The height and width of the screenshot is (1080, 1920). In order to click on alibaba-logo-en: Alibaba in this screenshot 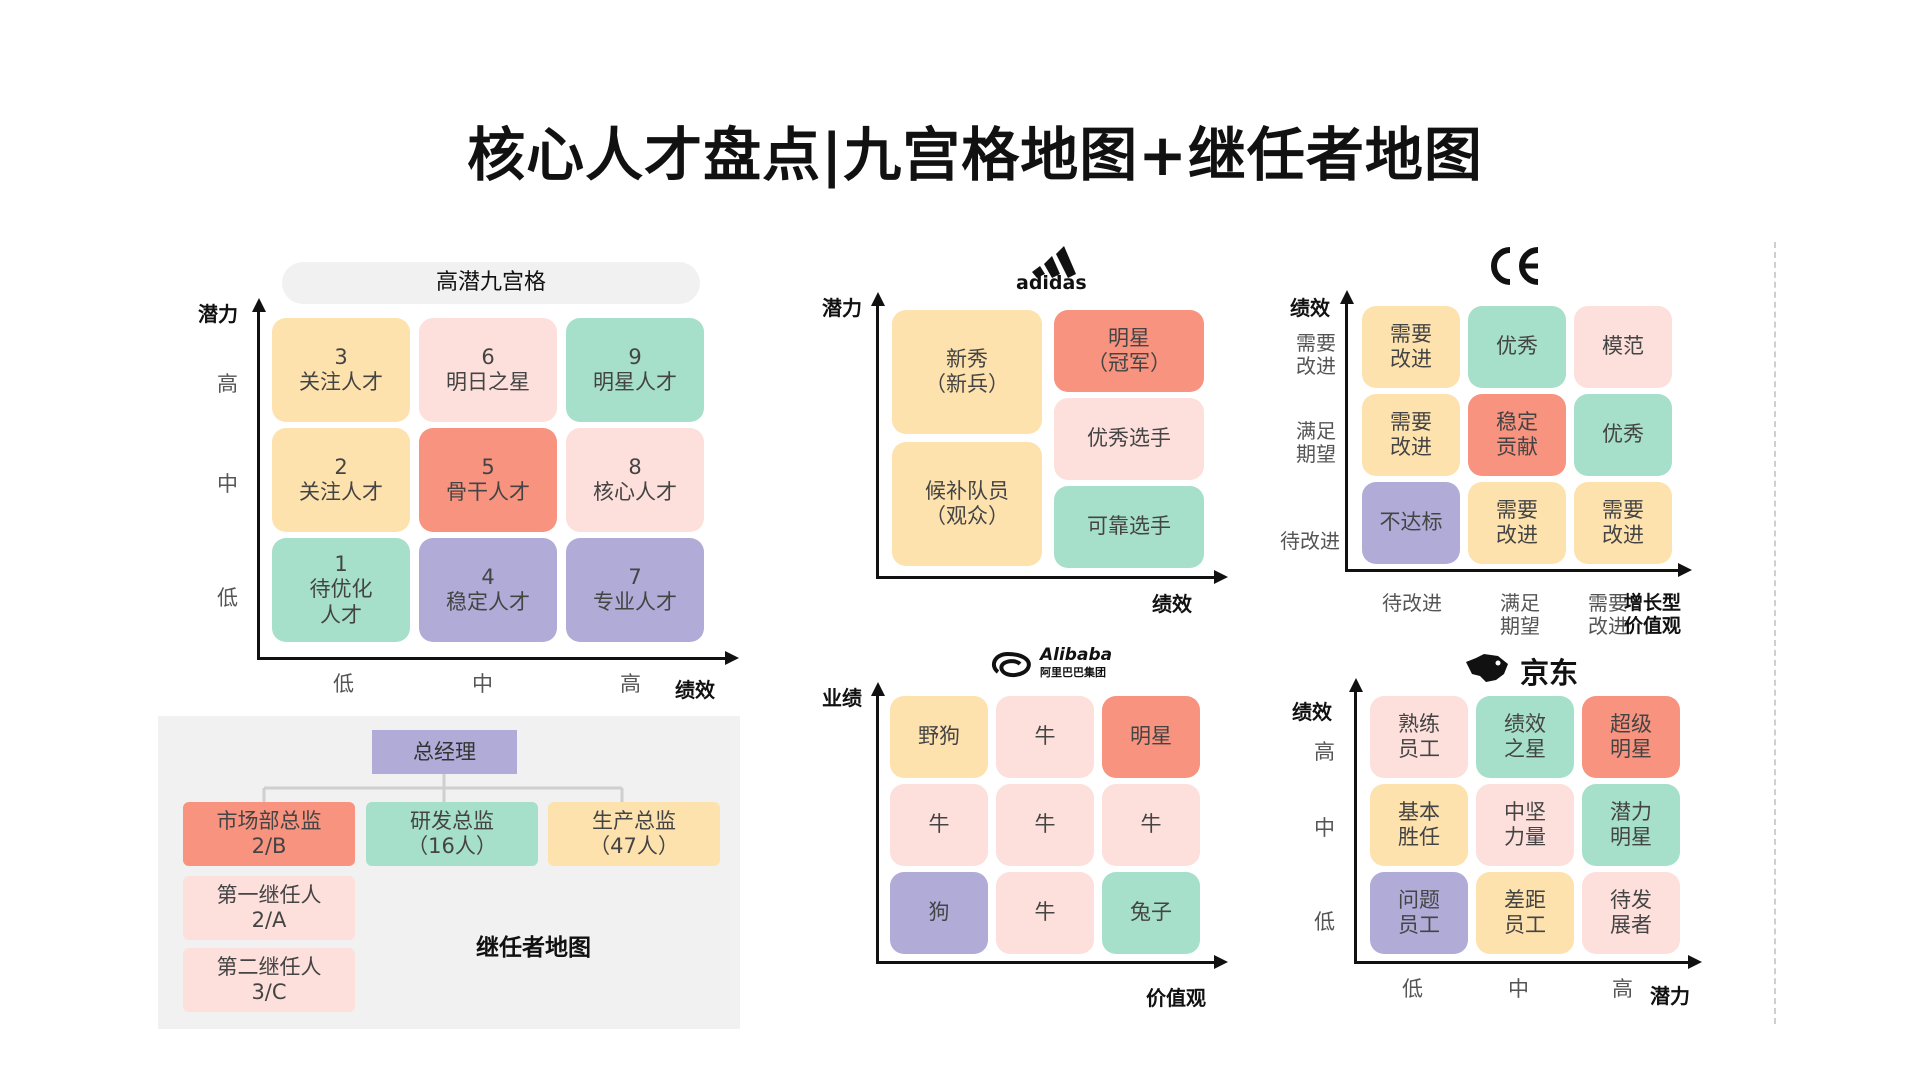, I will do `click(1076, 655)`.